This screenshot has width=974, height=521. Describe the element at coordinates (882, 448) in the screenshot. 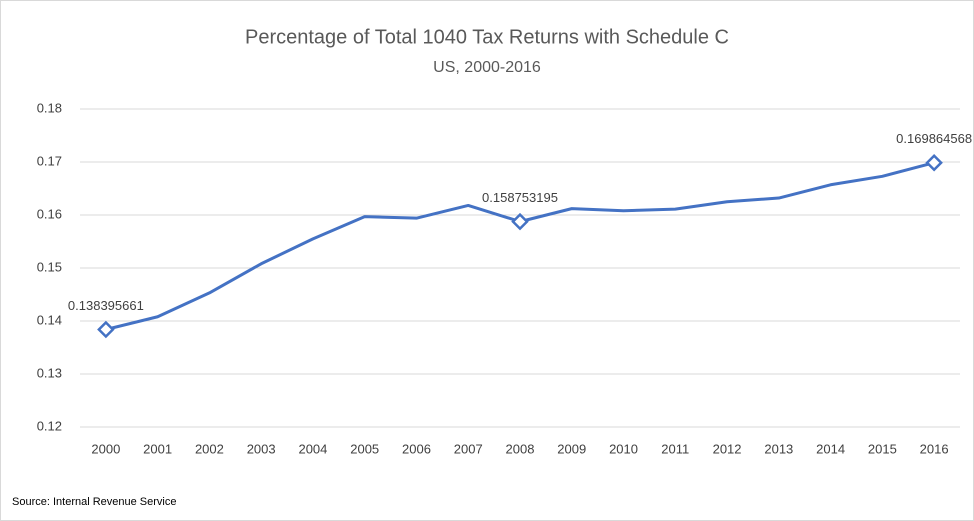

I see `x-tick-label: 2015` at that location.